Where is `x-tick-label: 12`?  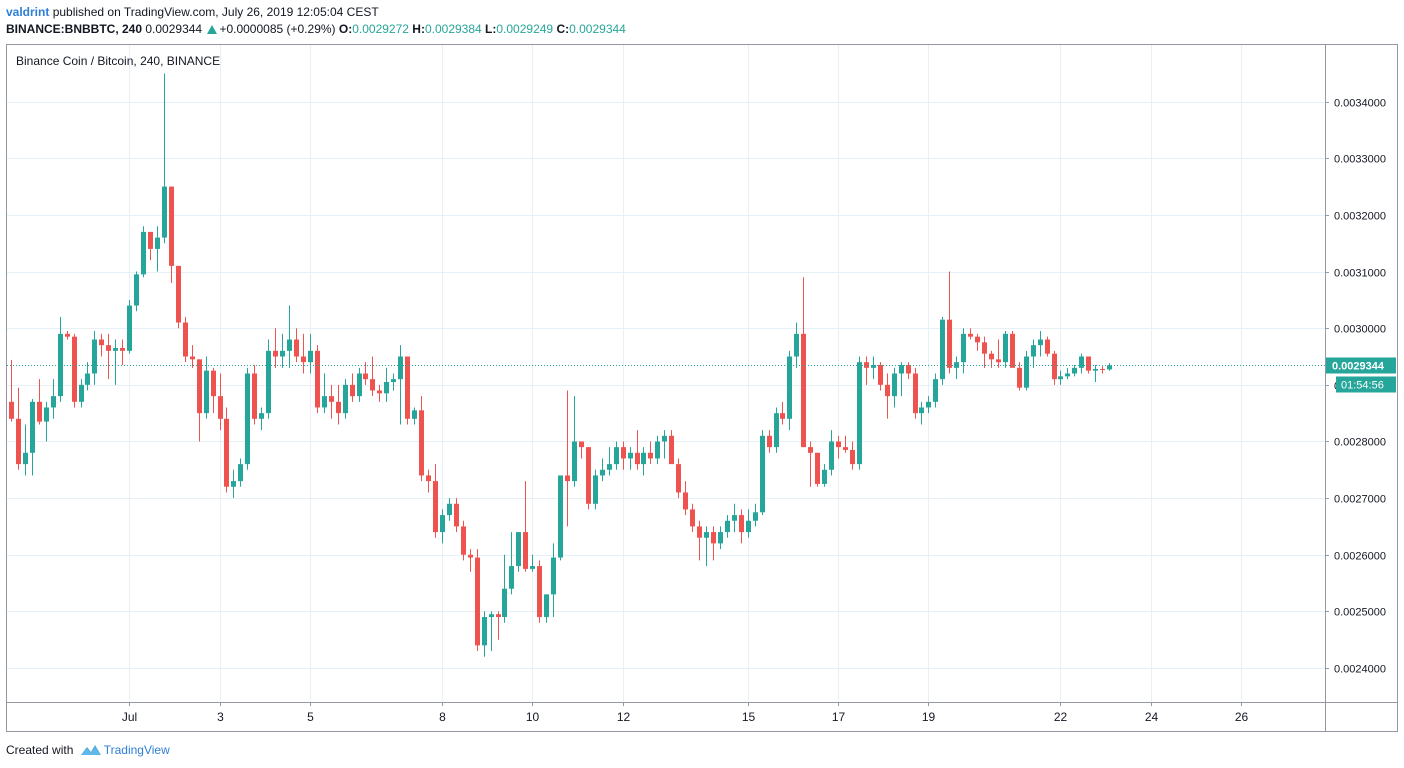 x-tick-label: 12 is located at coordinates (624, 717).